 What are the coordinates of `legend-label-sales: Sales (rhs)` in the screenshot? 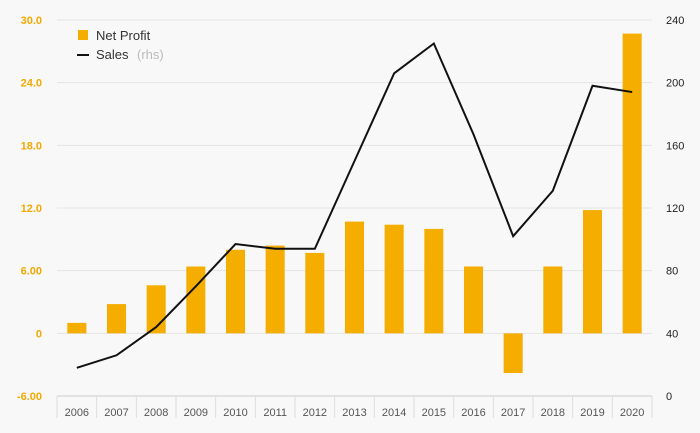 It's located at (130, 54).